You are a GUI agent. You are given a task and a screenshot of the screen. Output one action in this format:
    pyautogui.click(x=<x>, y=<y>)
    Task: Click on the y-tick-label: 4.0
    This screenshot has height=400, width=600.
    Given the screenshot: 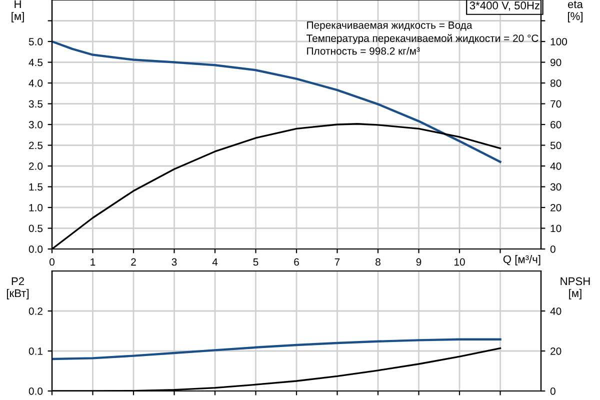 What is the action you would take?
    pyautogui.click(x=35, y=83)
    